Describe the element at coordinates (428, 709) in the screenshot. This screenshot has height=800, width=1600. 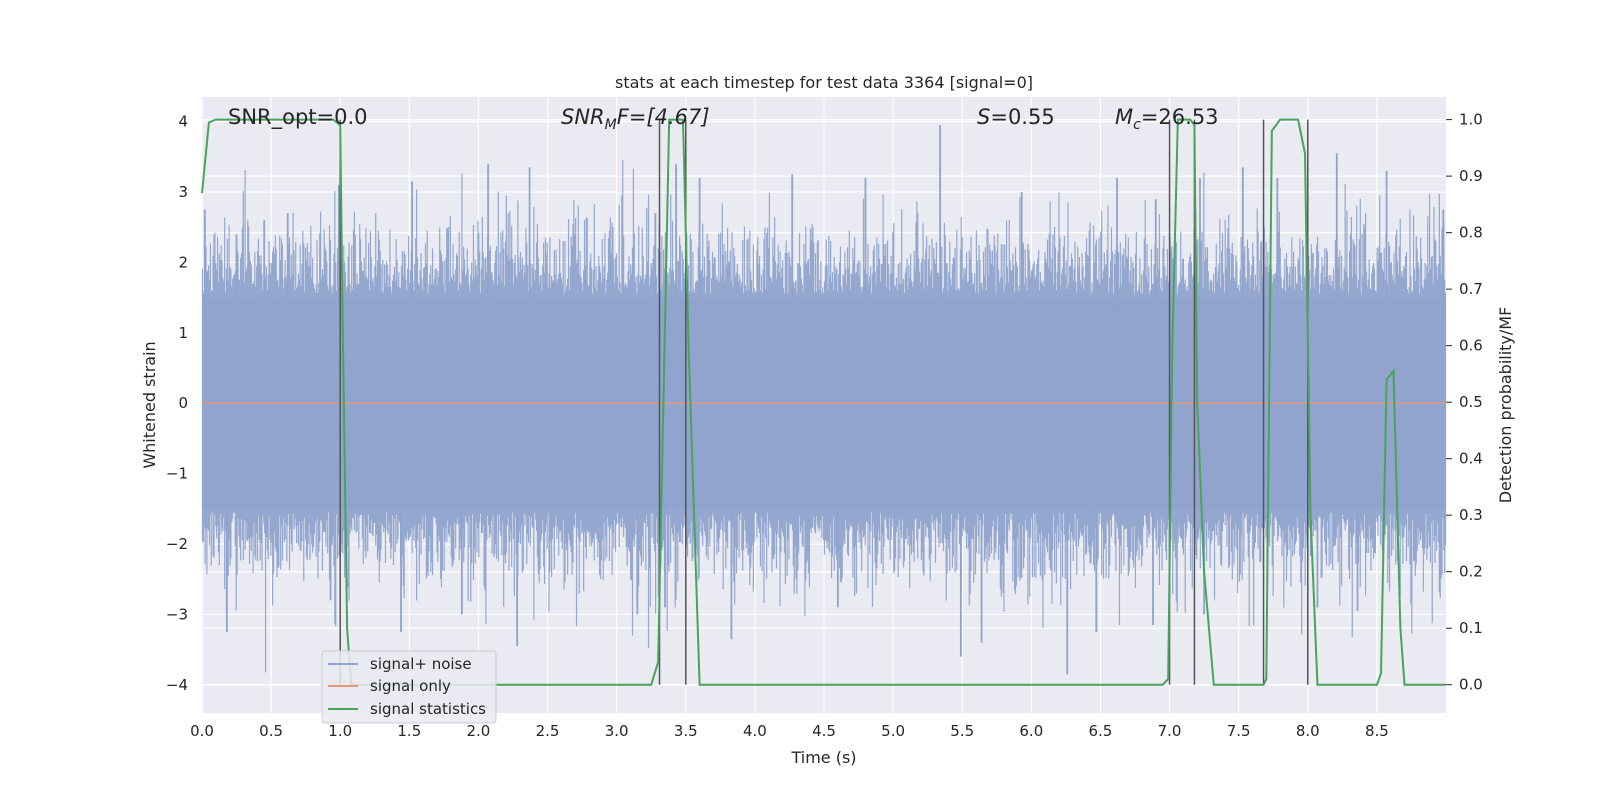
I see `legend-label-signal-statistics: signal statistics` at that location.